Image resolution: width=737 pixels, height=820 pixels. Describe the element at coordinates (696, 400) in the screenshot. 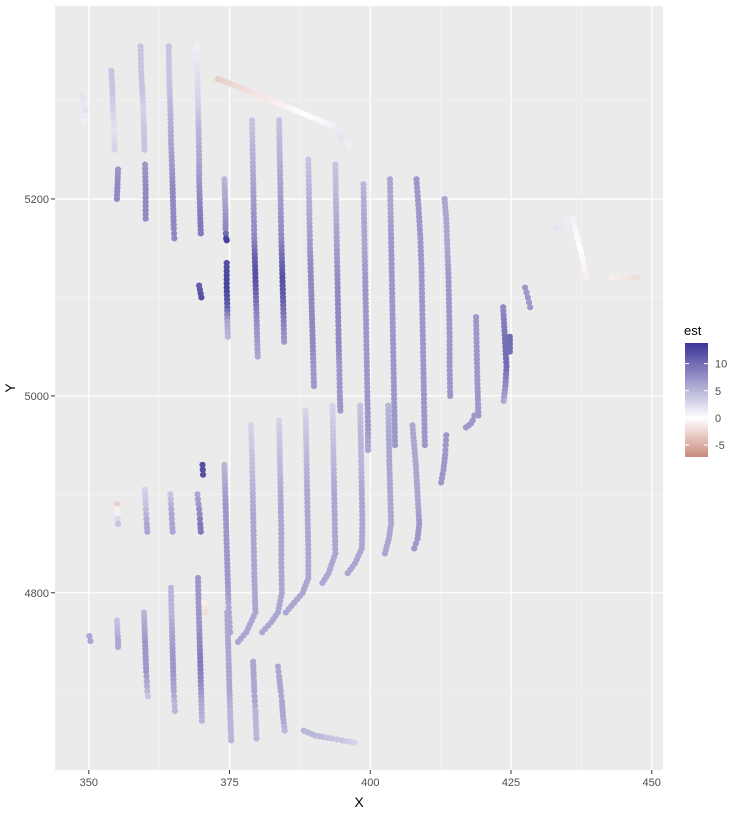

I see `legend-colorbar` at that location.